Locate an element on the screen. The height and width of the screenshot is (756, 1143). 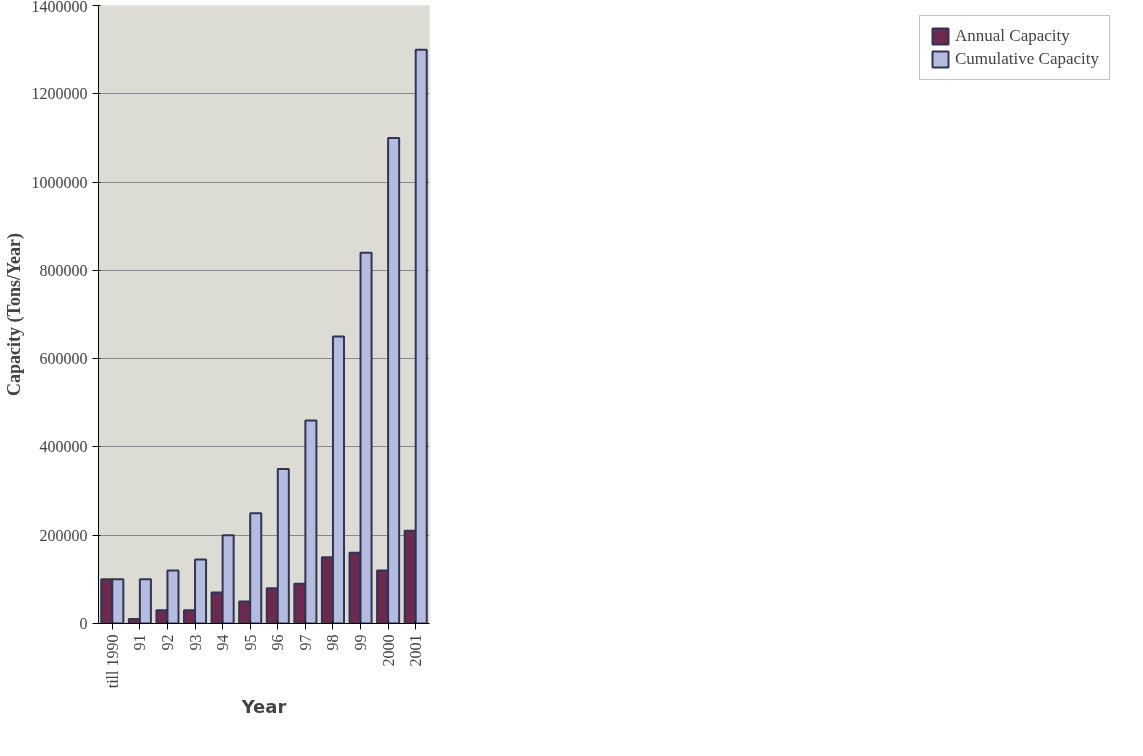
x-tick-label: 2001 is located at coordinates (416, 650).